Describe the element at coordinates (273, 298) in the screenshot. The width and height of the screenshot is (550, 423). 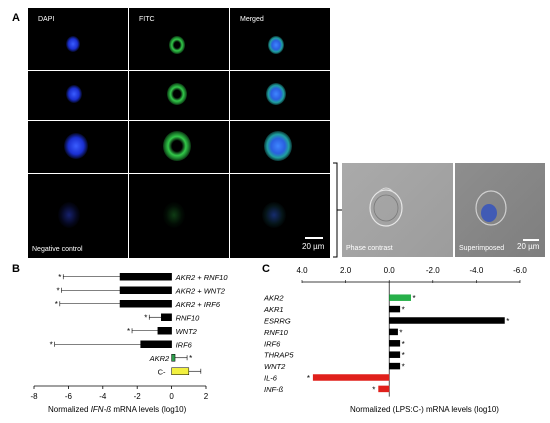
I see `chart-c-category-label: AKR2` at that location.